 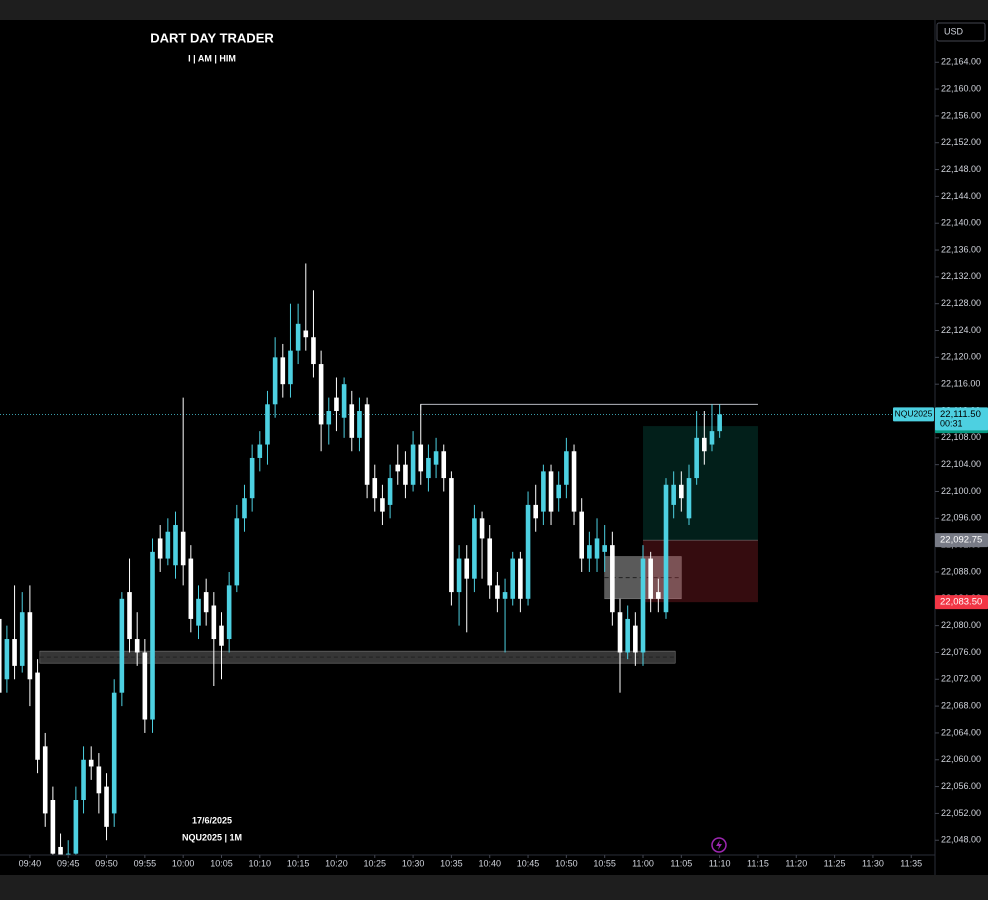 I want to click on y-tick-label: 22,116.00, so click(x=960, y=384).